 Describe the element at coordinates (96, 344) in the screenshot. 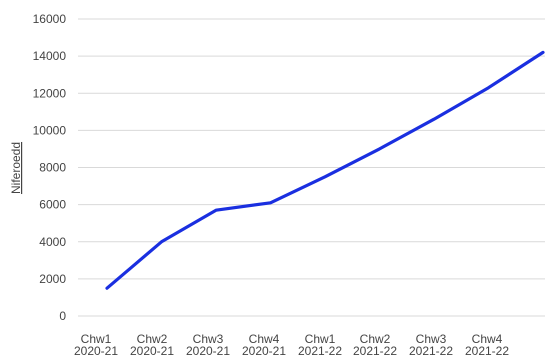

I see `x-tick-label: Chw1 2020-21` at that location.